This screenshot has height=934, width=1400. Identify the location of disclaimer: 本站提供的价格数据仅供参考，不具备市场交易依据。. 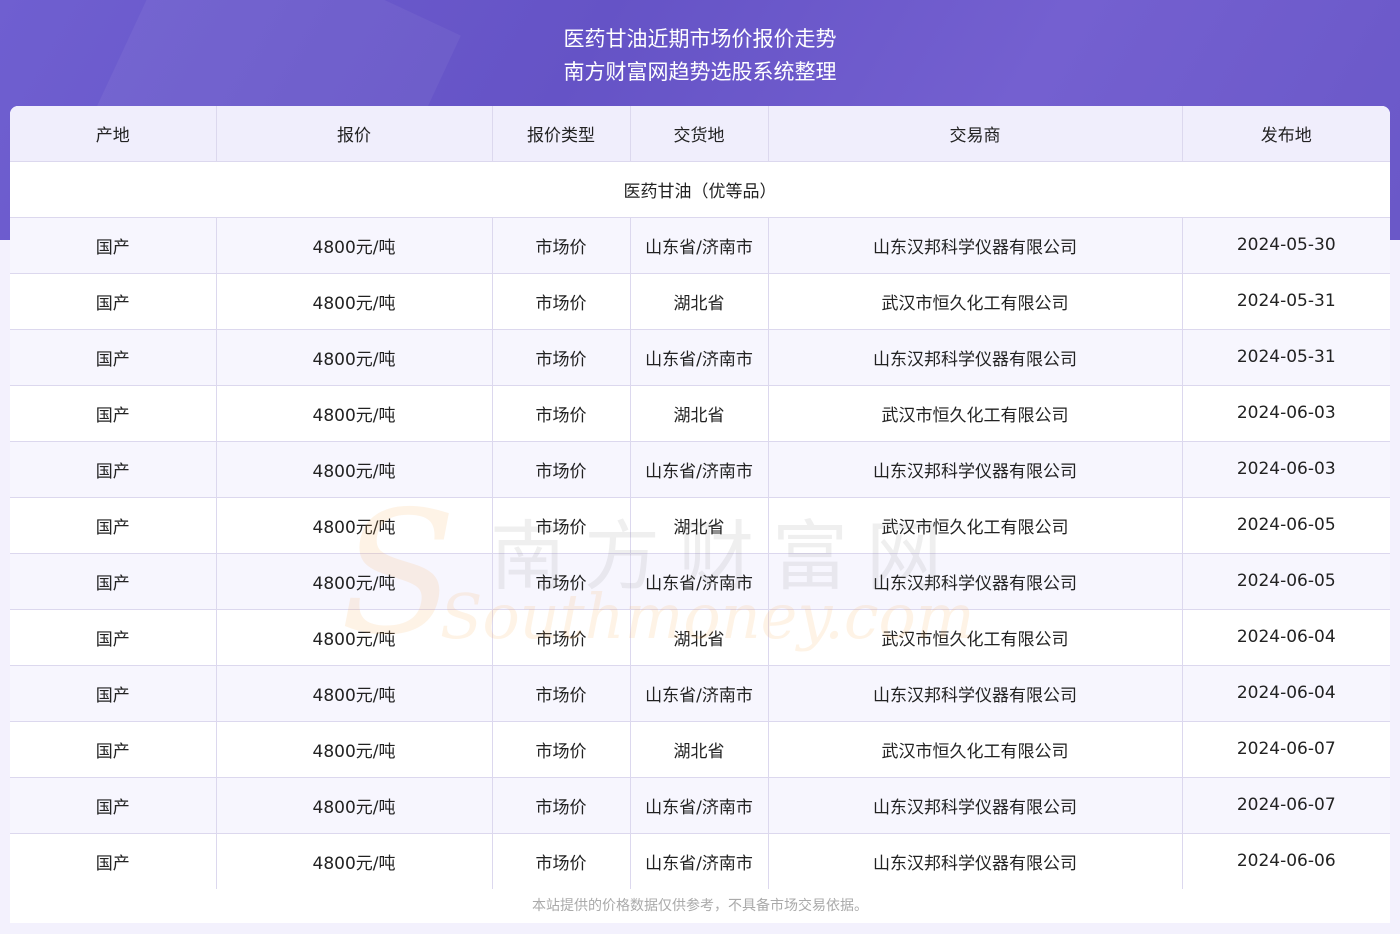
(700, 906).